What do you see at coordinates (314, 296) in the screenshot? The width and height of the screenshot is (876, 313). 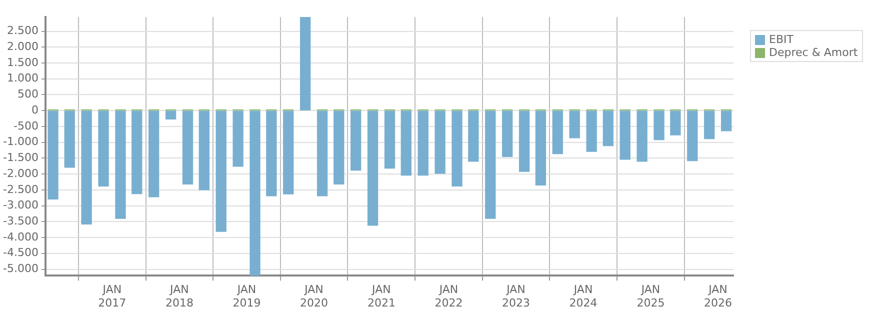 I see `x-tick-label: JAN 2020` at bounding box center [314, 296].